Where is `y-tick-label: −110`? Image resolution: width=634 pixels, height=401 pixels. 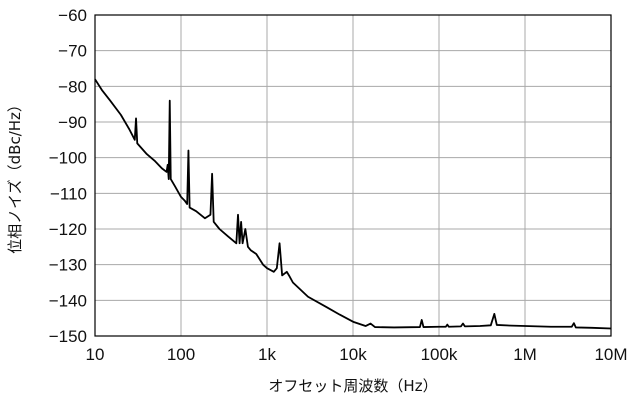 y-tick-label: −110 is located at coordinates (68, 193).